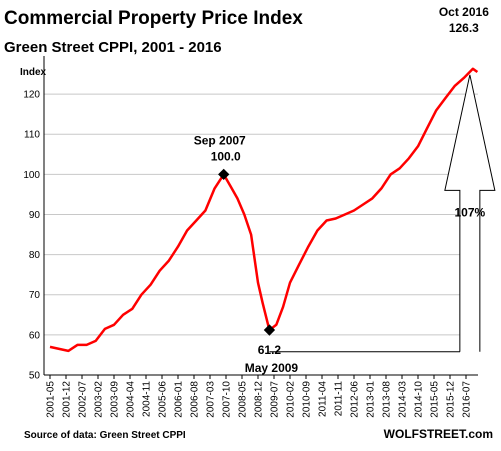 The height and width of the screenshot is (451, 501). What do you see at coordinates (355, 399) in the screenshot?
I see `x-tick-label: 2012-06` at bounding box center [355, 399].